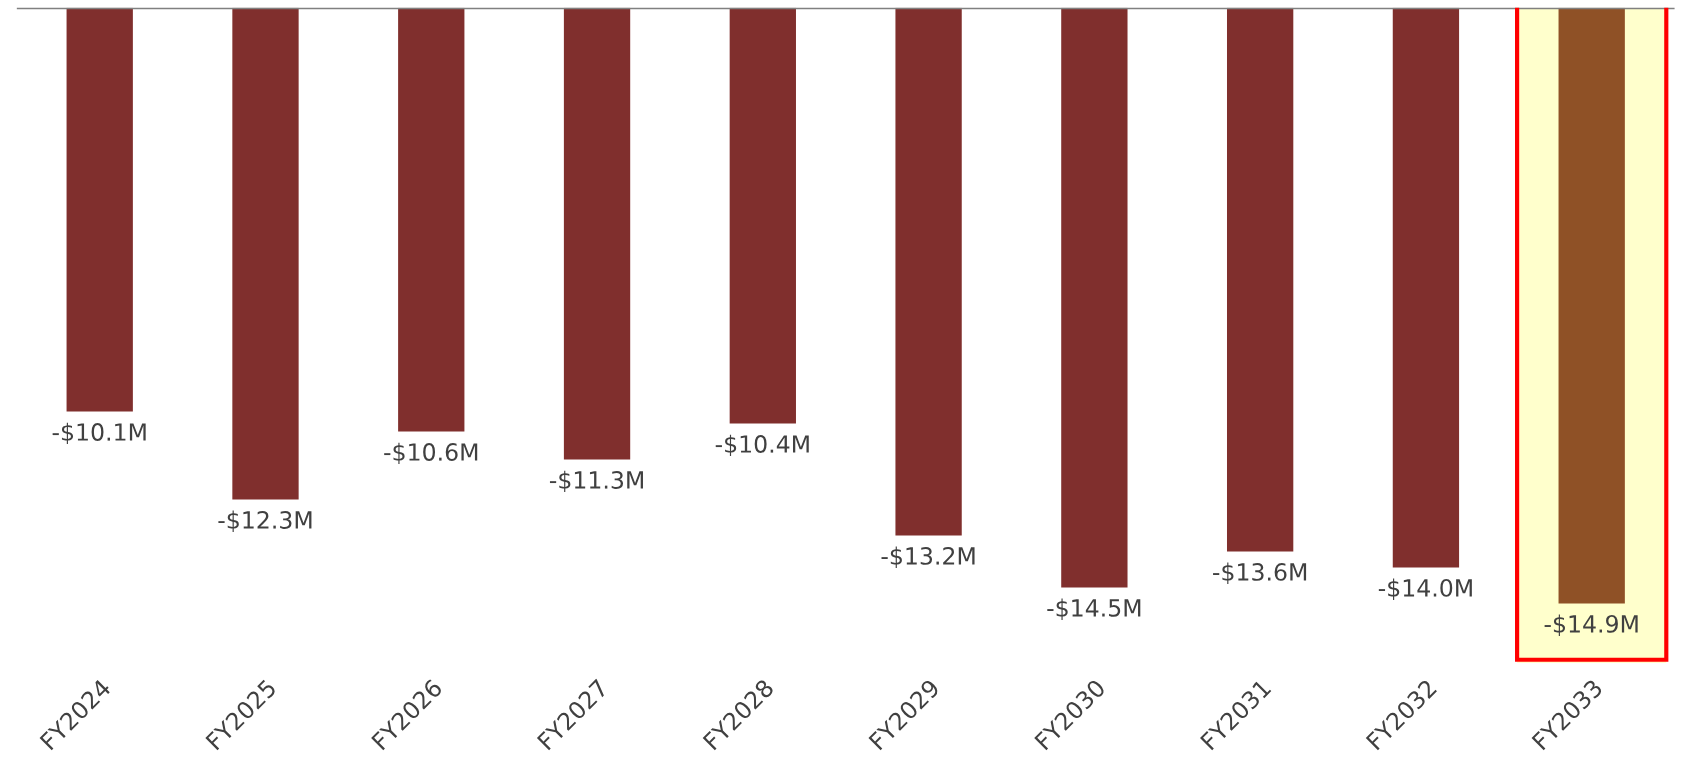  Describe the element at coordinates (596, 481) in the screenshot. I see `data-label: -$11.3M` at that location.